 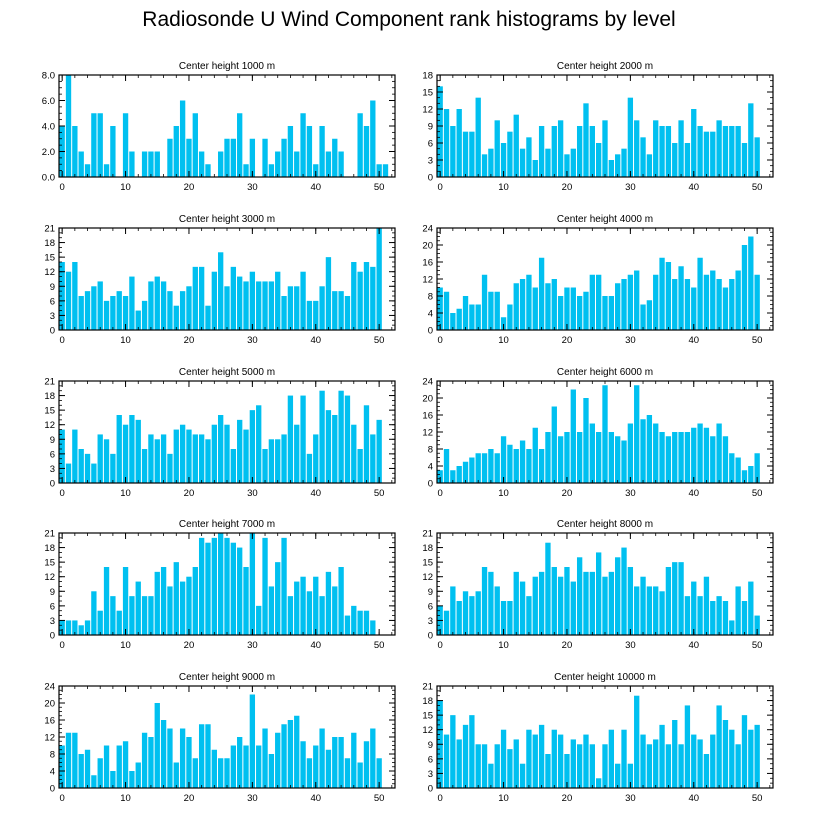 What do you see at coordinates (605, 372) in the screenshot?
I see `chart-title: Center height 6000 m` at bounding box center [605, 372].